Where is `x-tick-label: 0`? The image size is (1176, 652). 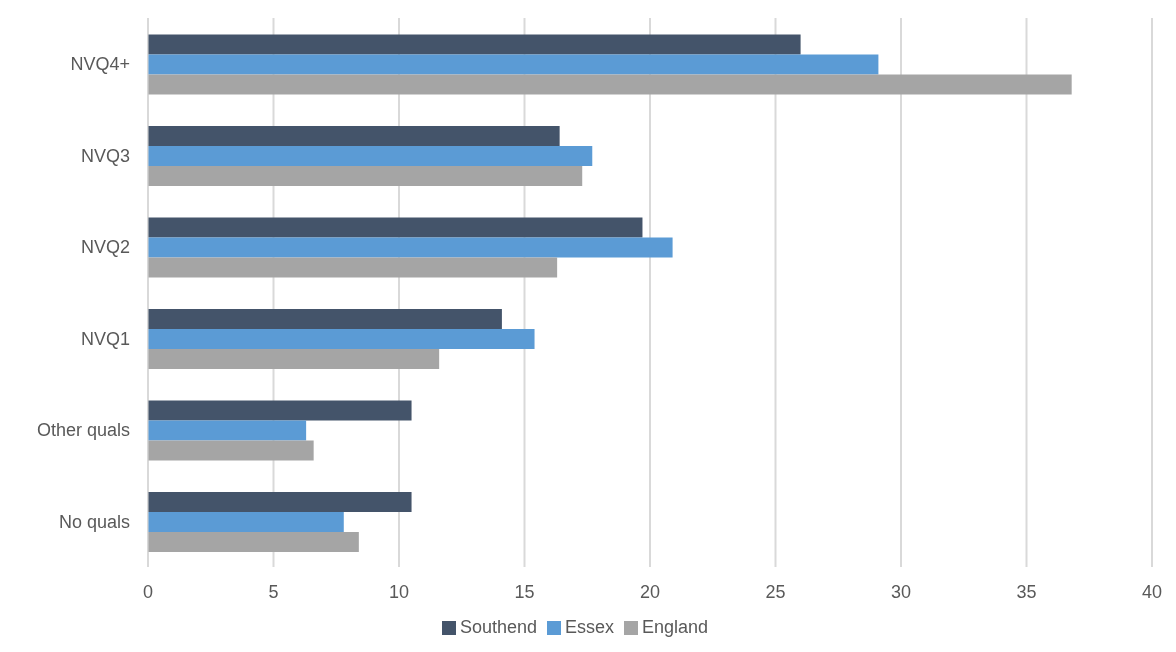 x-tick-label: 0 is located at coordinates (148, 591).